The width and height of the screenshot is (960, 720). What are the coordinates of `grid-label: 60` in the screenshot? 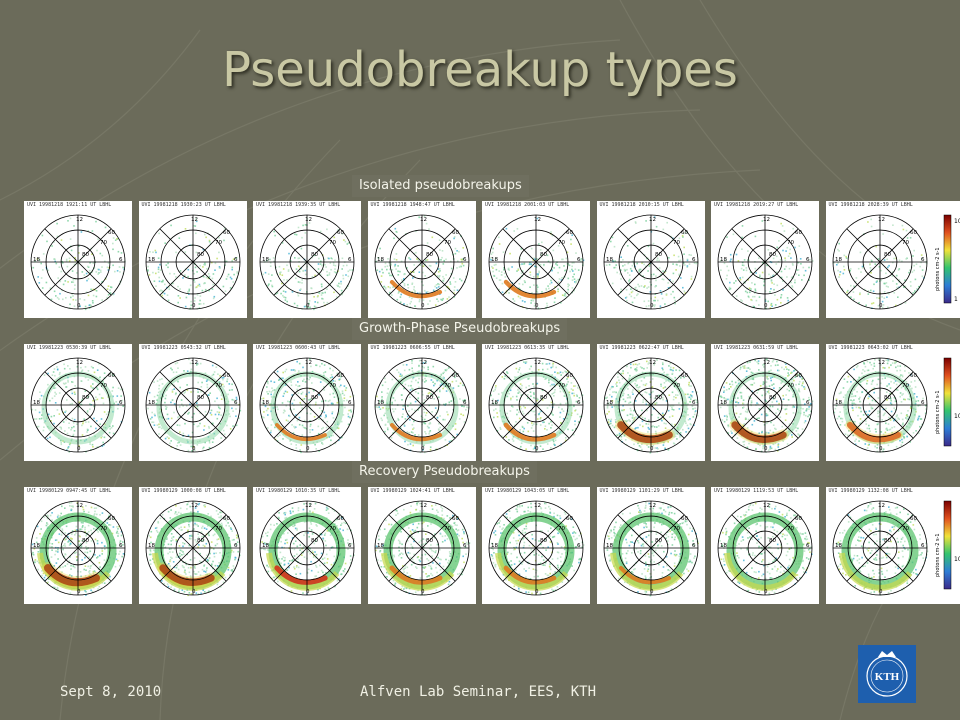 It's located at (455, 233).